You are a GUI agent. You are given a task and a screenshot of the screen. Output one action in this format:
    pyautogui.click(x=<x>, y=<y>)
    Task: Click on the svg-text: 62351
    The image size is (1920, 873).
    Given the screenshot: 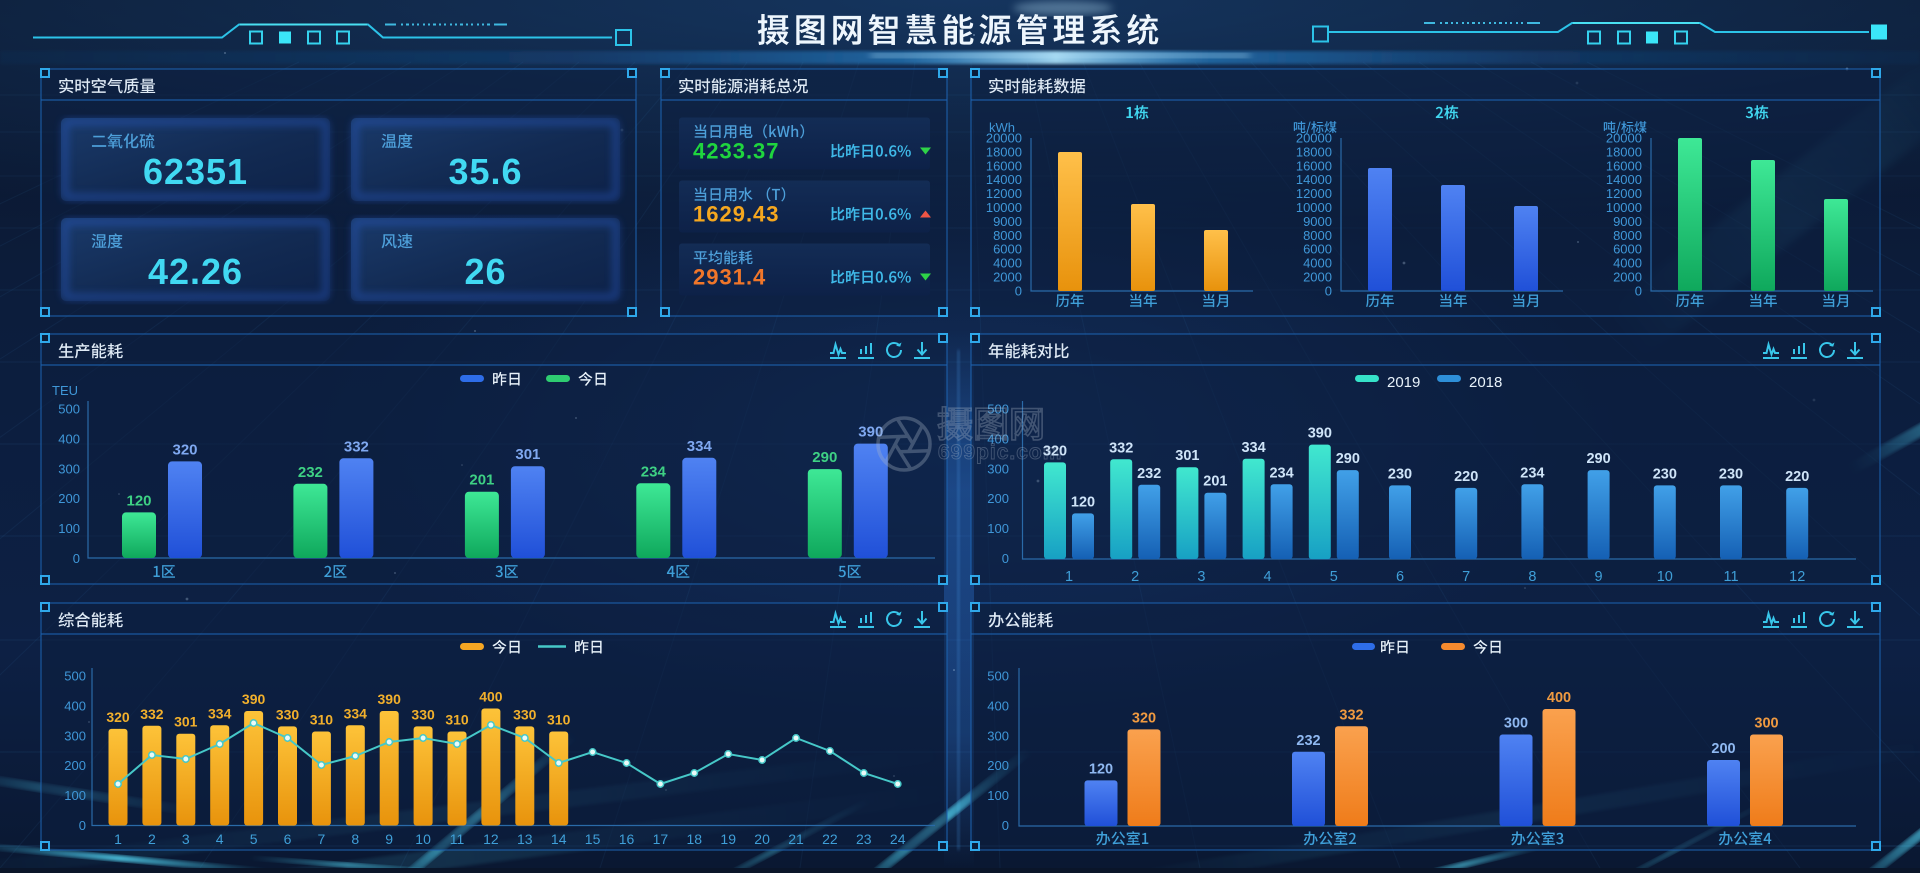 What is the action you would take?
    pyautogui.click(x=195, y=171)
    